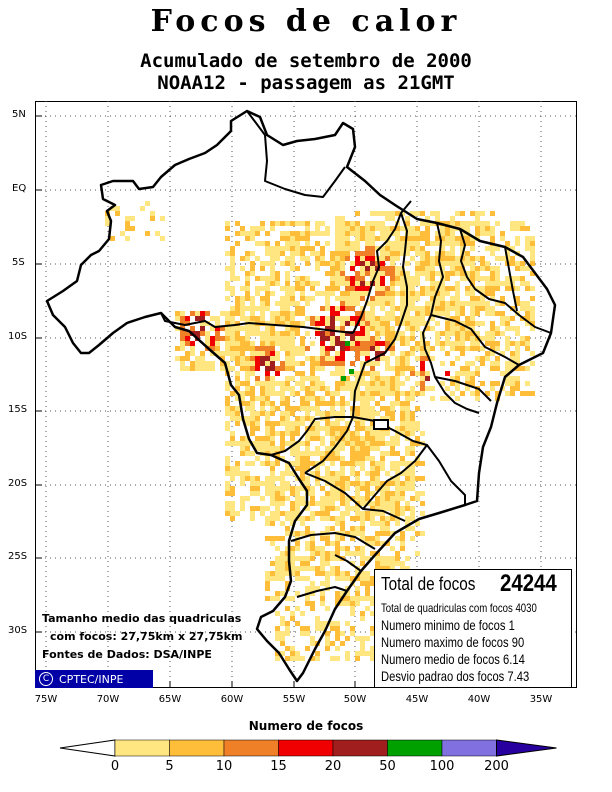  I want to click on legend-tick-label: 10, so click(224, 766).